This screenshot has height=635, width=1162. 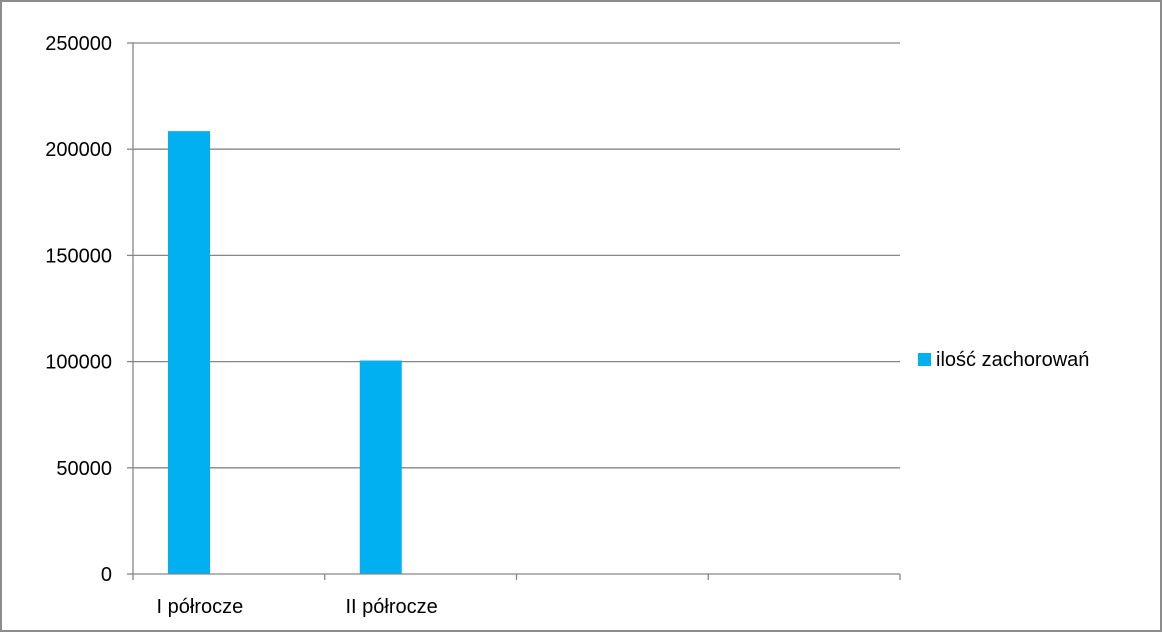 I want to click on legend: ilość zachorowań, so click(x=1003, y=360).